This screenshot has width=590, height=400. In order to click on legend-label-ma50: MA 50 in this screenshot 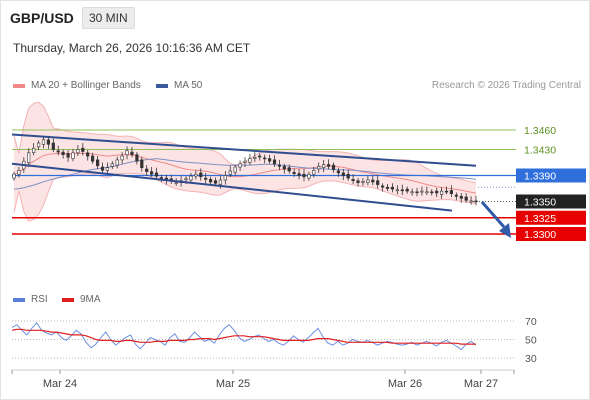, I will do `click(188, 85)`.